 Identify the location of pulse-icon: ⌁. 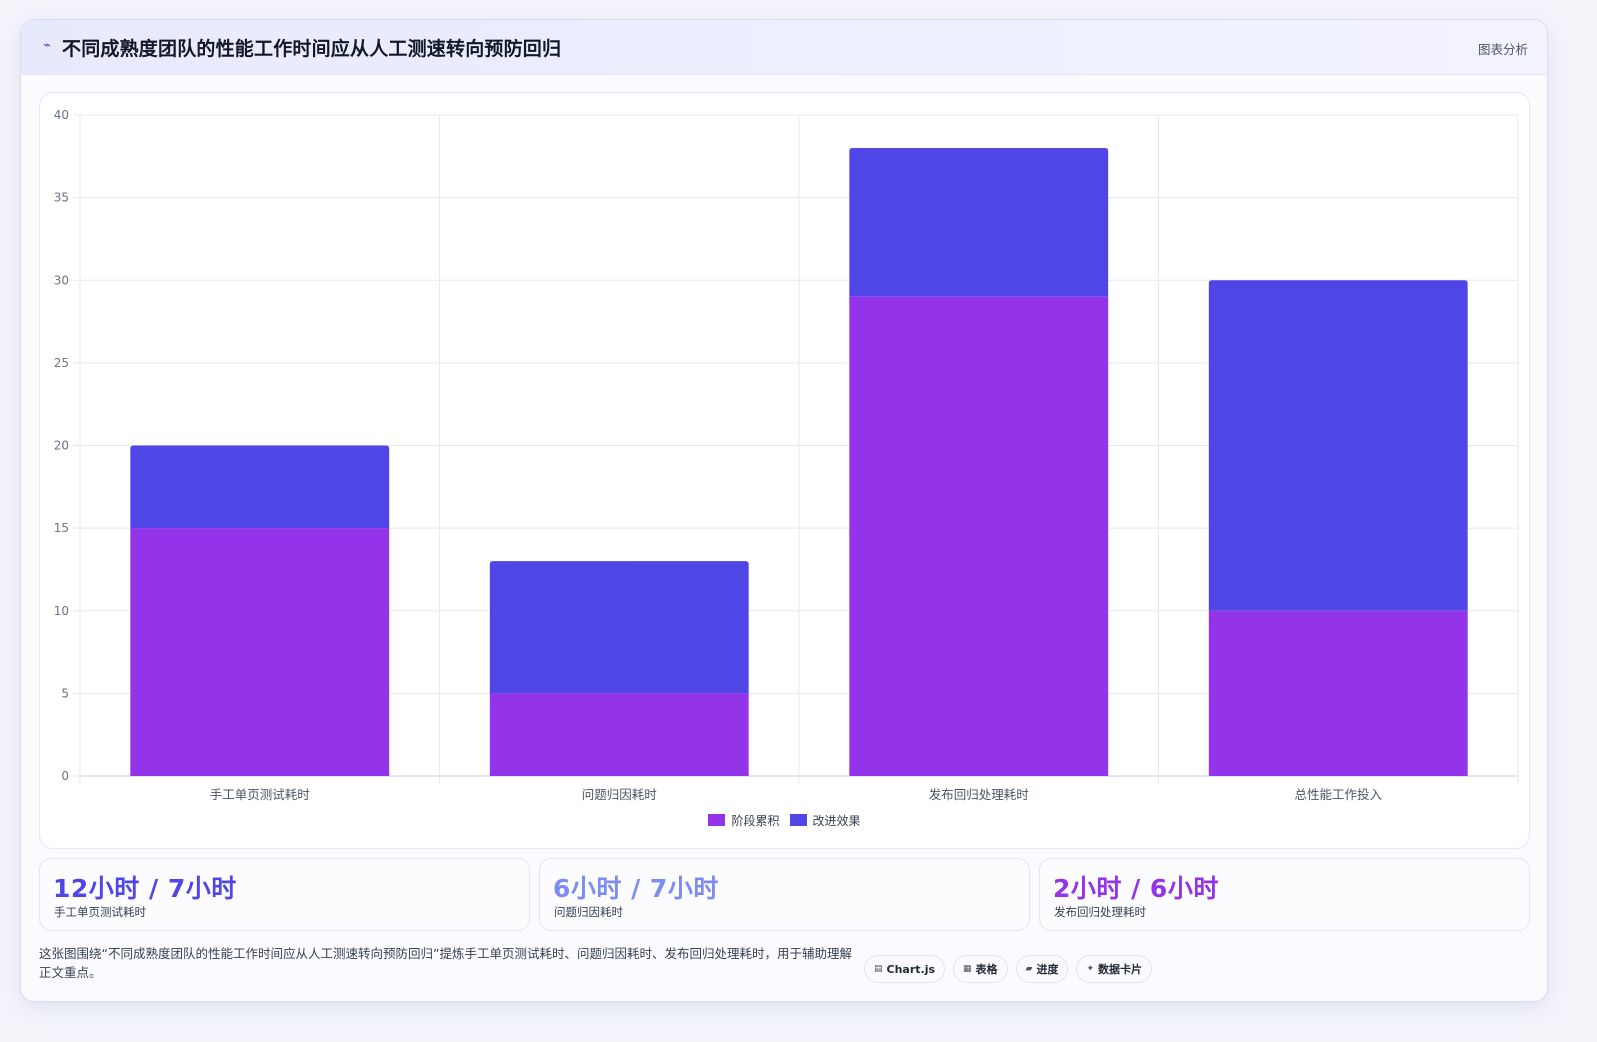
(47, 45).